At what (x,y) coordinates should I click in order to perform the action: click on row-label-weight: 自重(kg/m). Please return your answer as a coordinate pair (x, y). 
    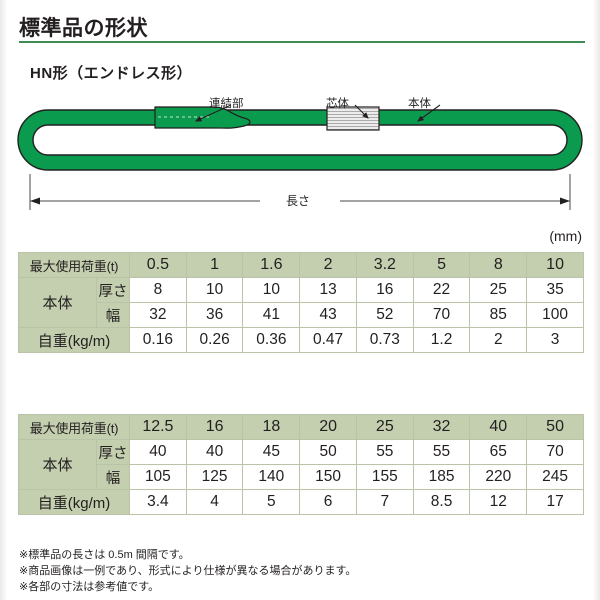
    Looking at the image, I should click on (74, 502).